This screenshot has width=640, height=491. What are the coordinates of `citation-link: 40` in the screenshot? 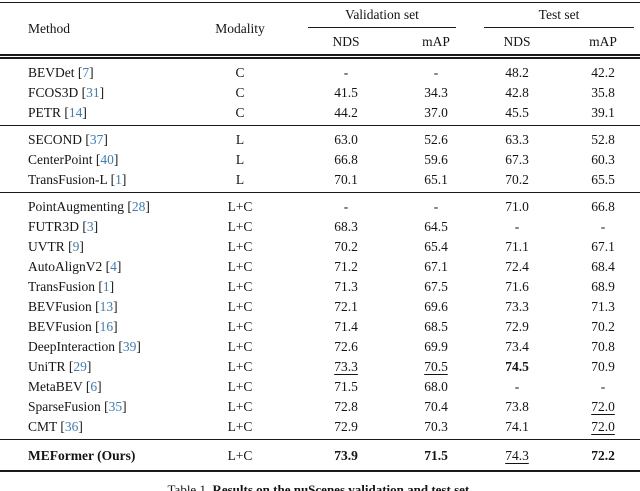 It's located at (107, 159).